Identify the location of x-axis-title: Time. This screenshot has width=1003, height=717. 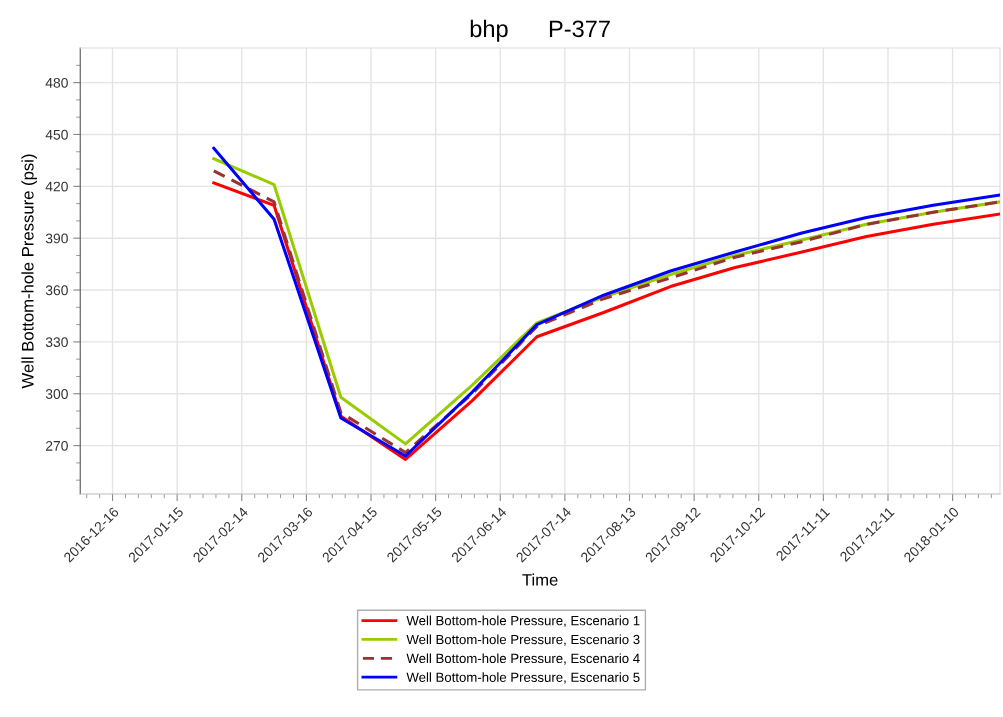
(540, 579).